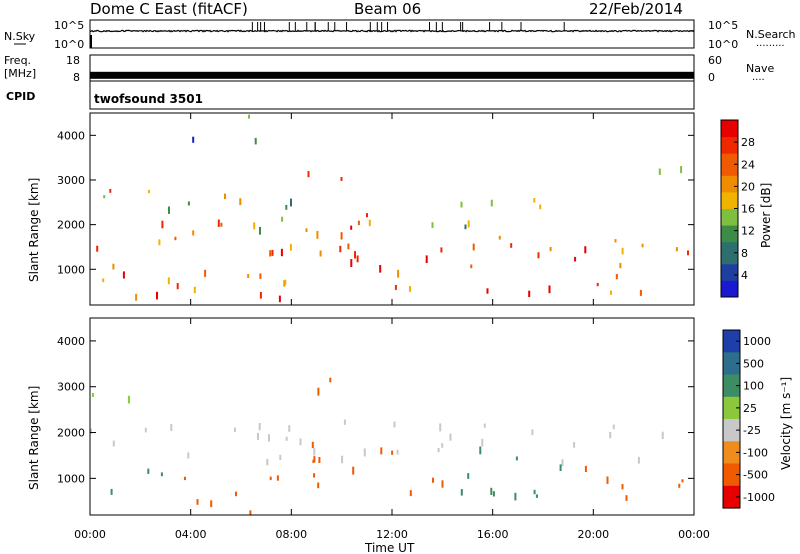  What do you see at coordinates (786, 423) in the screenshot?
I see `velocity-colorbar-label: Velocity [m s⁻¹]` at bounding box center [786, 423].